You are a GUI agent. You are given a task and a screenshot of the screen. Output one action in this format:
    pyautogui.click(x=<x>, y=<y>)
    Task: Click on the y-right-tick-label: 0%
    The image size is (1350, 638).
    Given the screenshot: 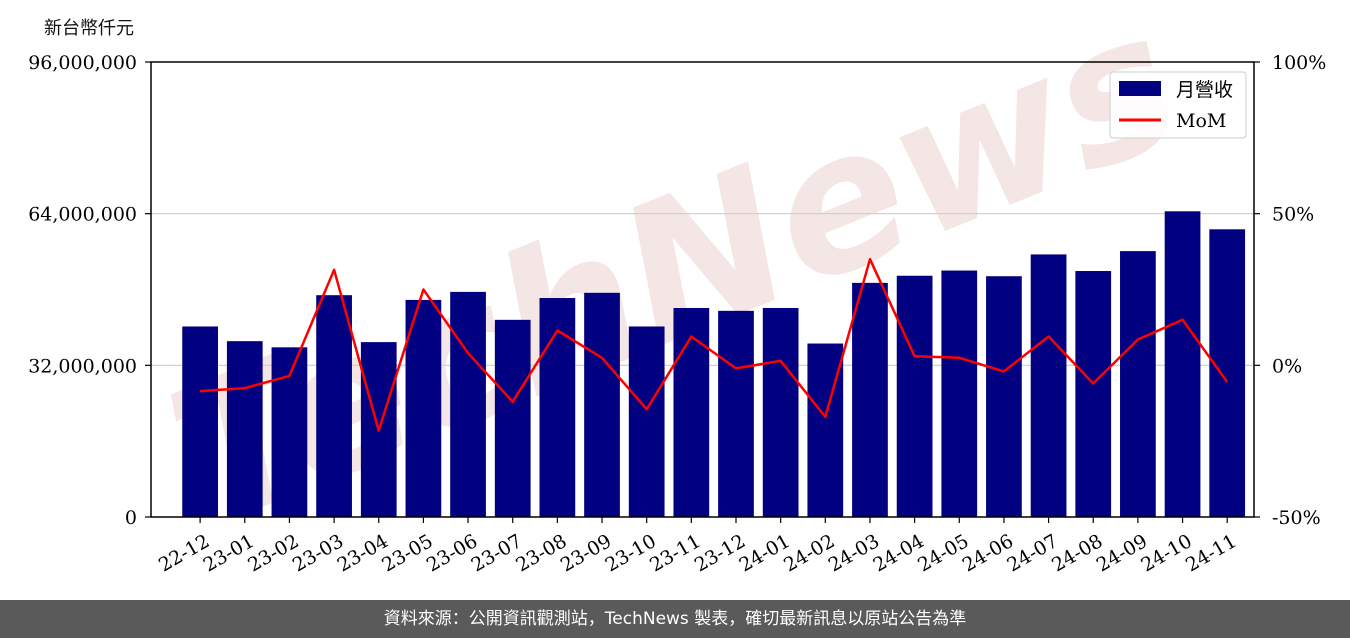 What is the action you would take?
    pyautogui.click(x=1287, y=366)
    